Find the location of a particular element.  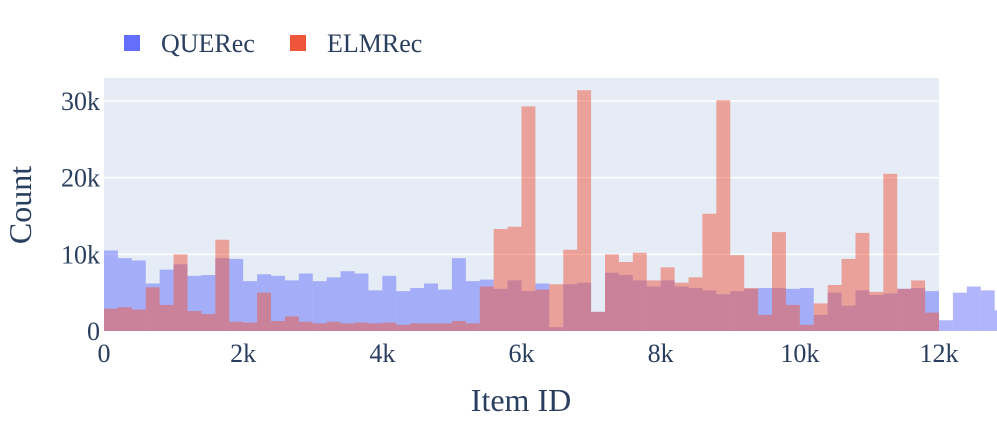

legend-label: ELMRec is located at coordinates (374, 43).